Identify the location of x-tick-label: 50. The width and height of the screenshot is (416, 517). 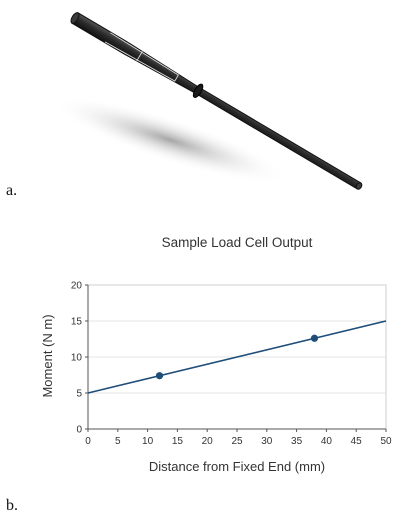
(386, 441).